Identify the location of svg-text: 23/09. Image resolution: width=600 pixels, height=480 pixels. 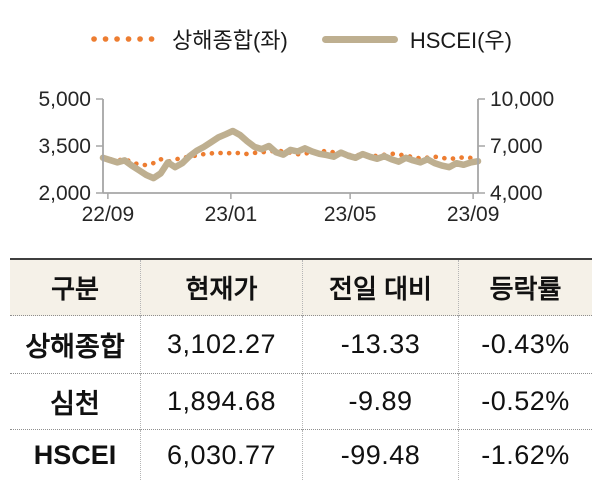
(473, 214).